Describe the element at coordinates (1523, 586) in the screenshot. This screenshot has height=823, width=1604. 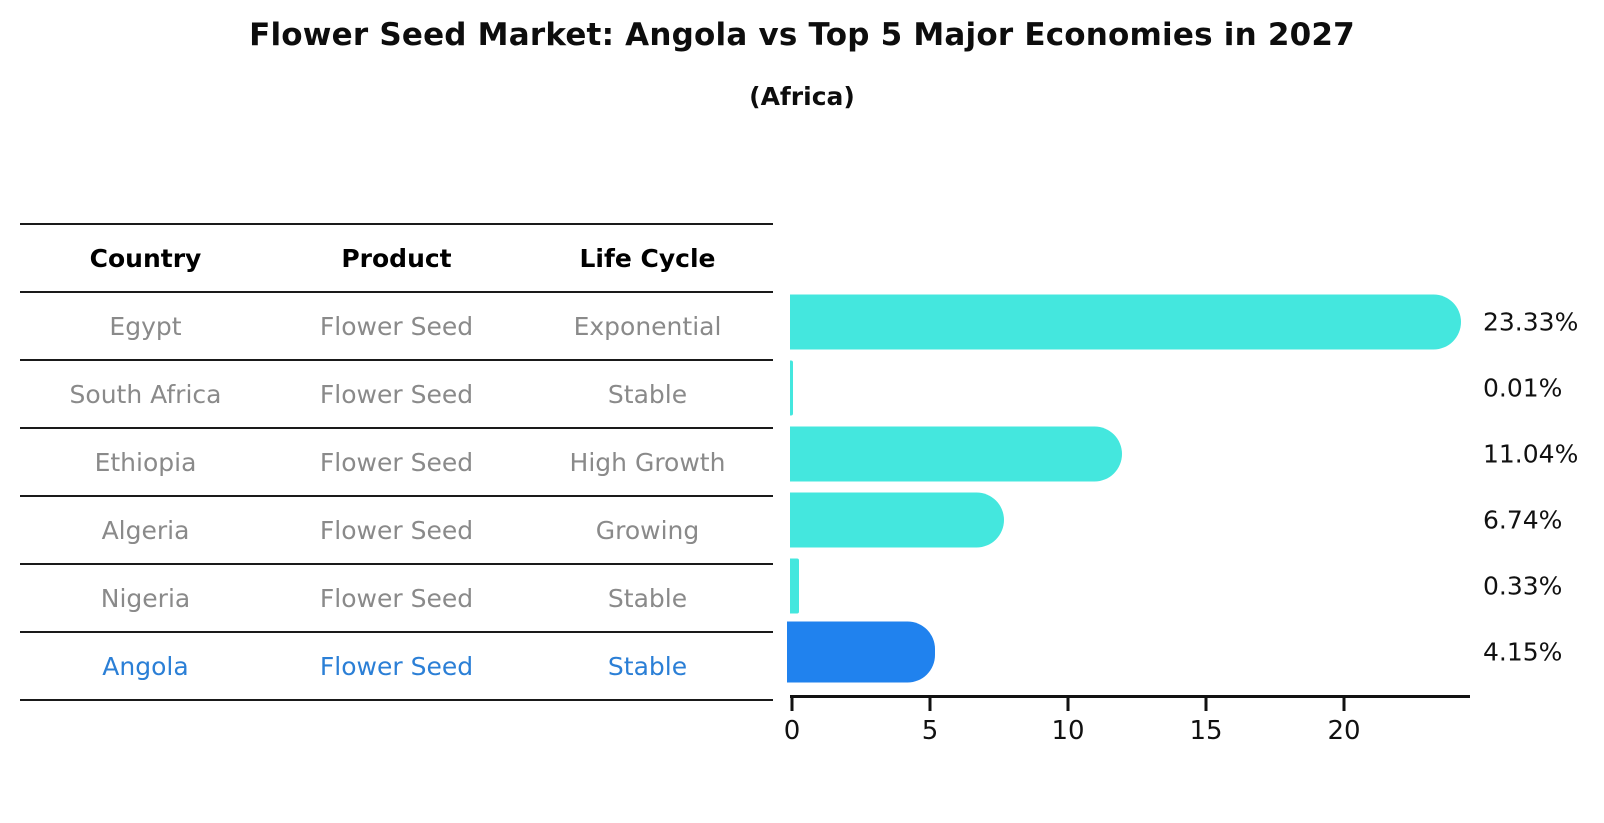
I see `bar-value-label: 0.33%` at that location.